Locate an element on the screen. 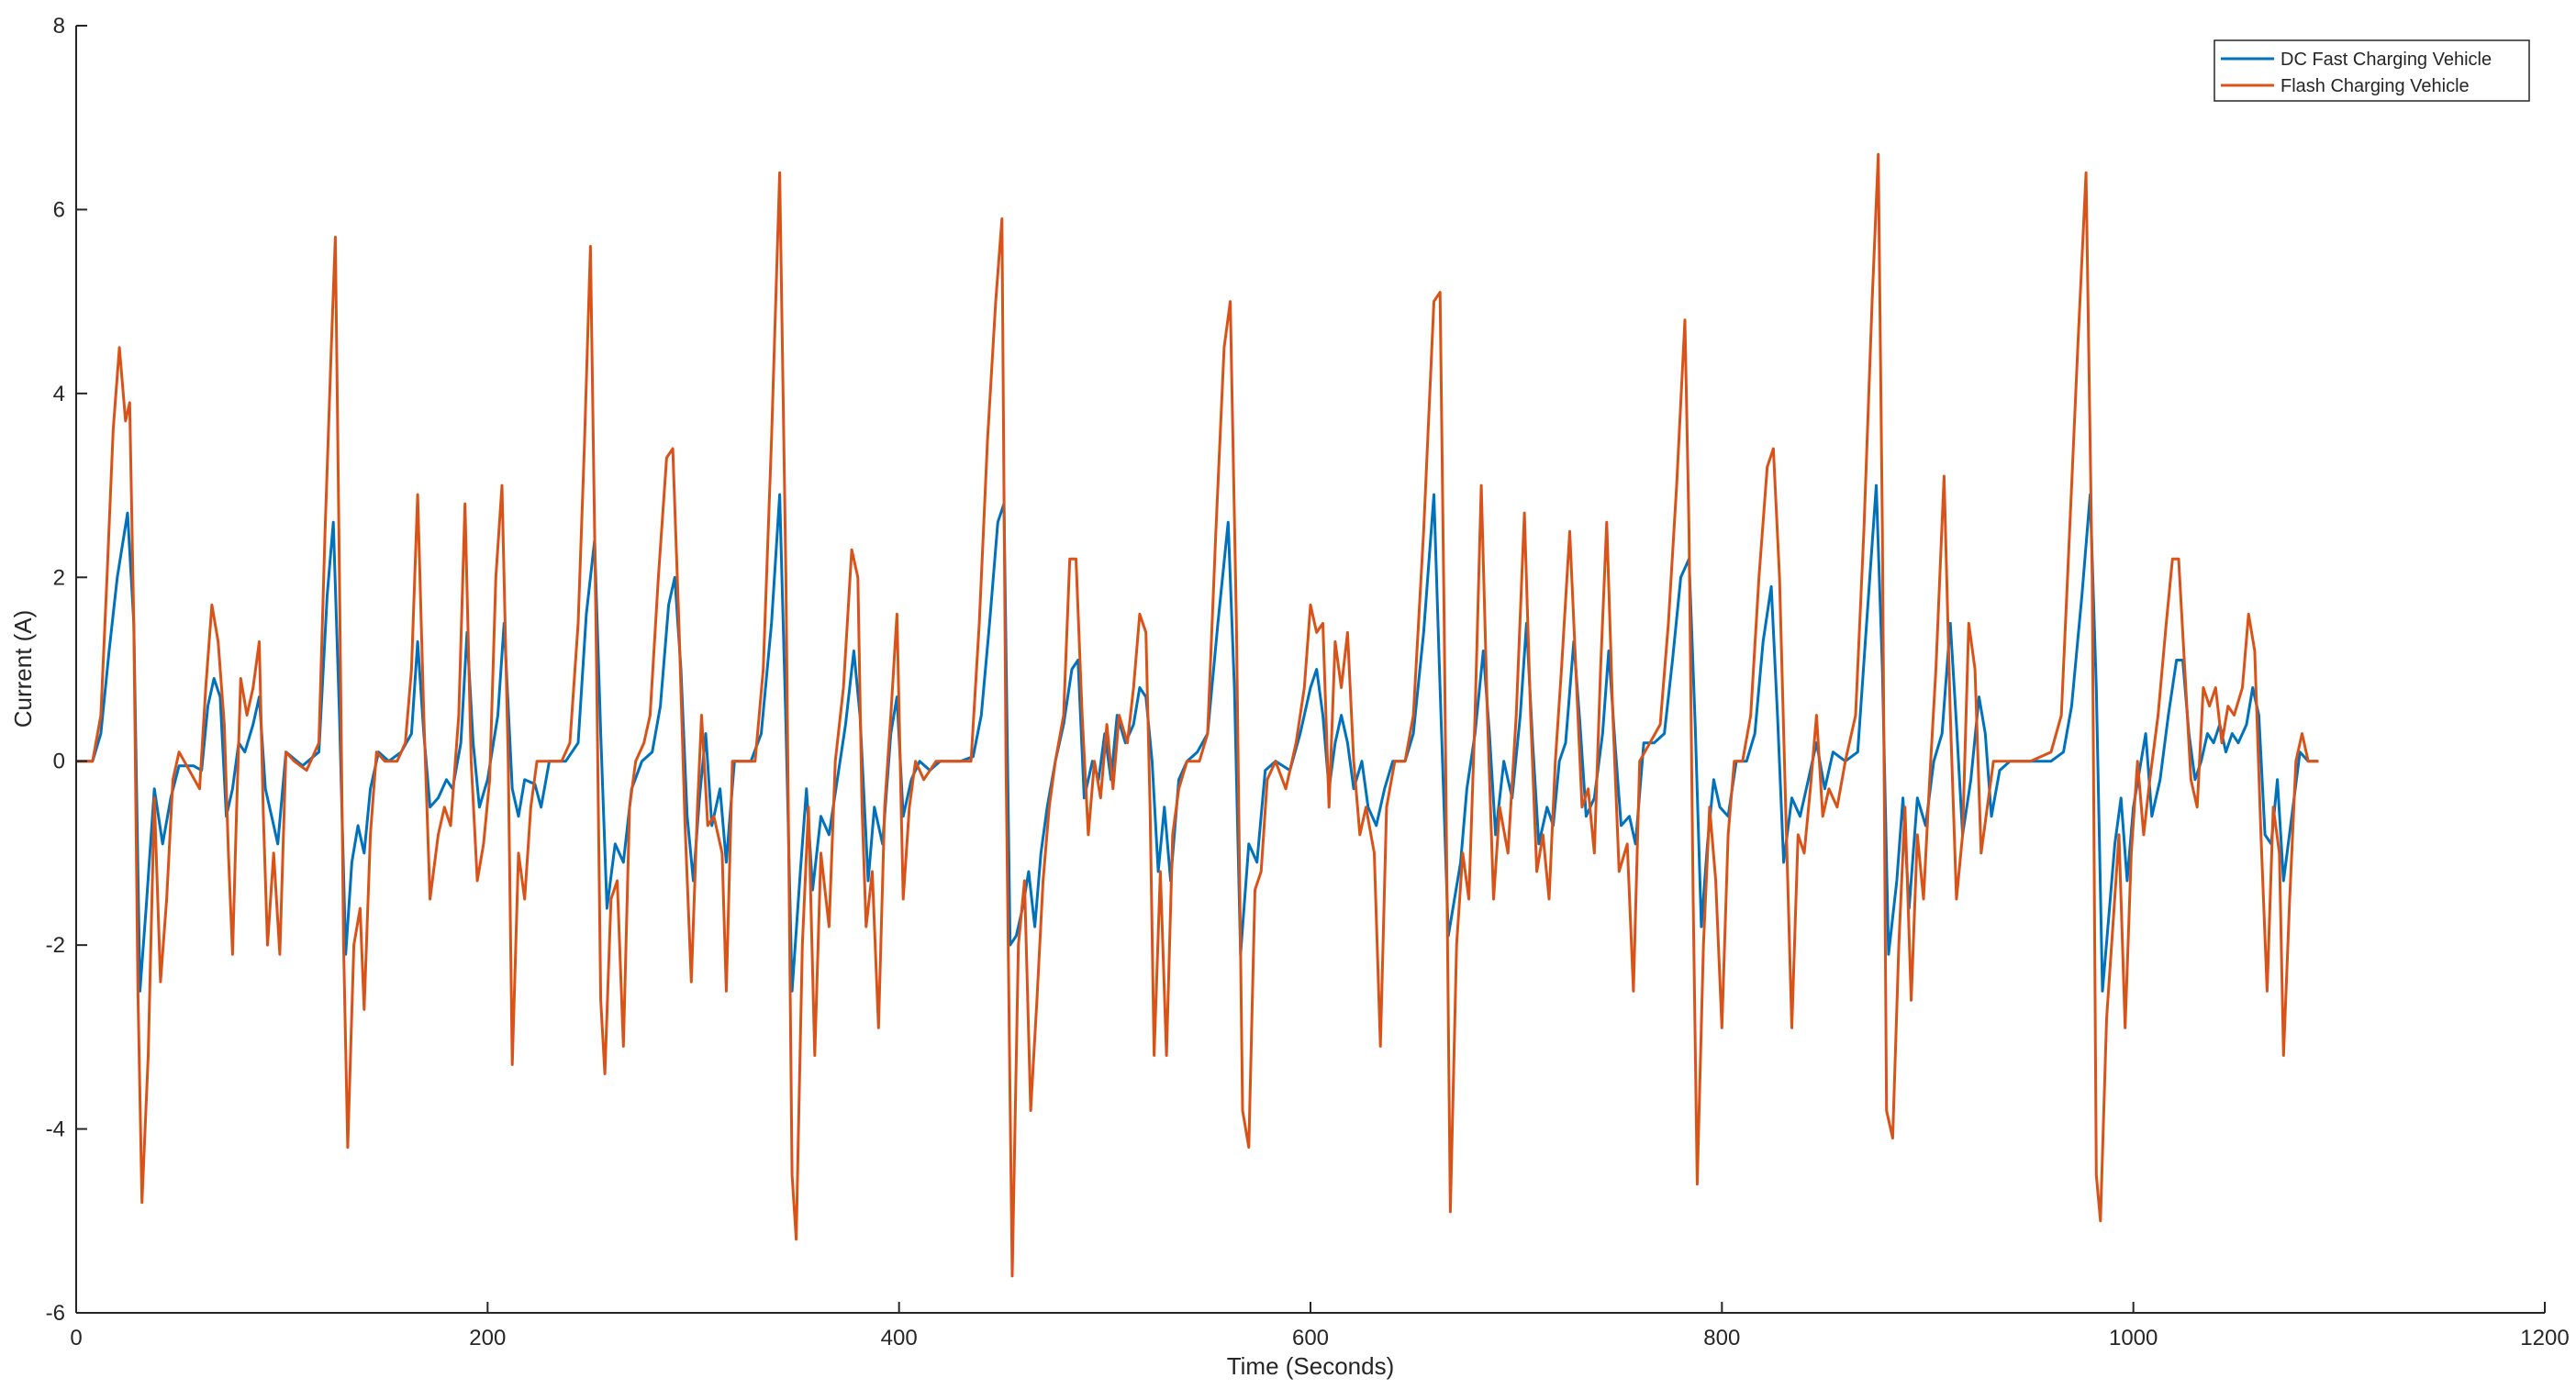 The height and width of the screenshot is (1400, 2576). y-tick-label: 6 is located at coordinates (59, 210).